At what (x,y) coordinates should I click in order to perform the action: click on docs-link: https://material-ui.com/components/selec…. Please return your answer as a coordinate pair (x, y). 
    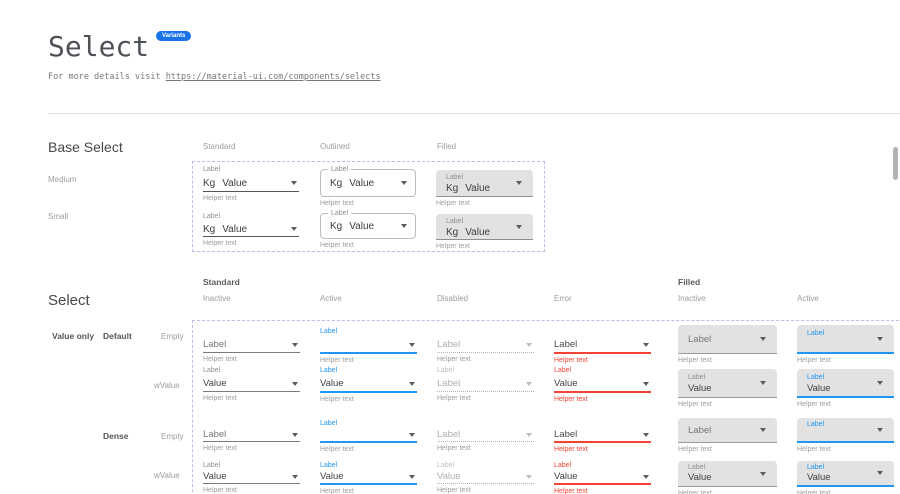
    Looking at the image, I should click on (273, 77).